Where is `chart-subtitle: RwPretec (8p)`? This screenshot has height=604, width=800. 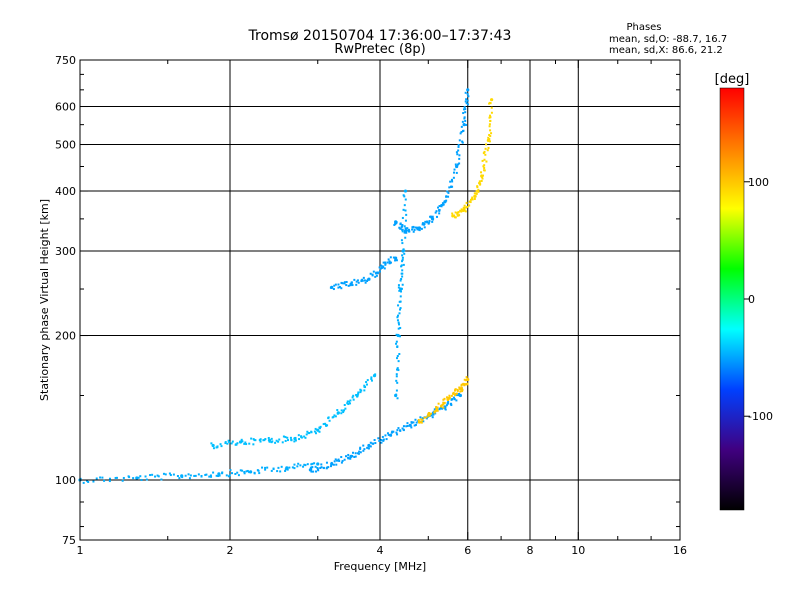
chart-subtitle: RwPretec (8p) is located at coordinates (379, 49).